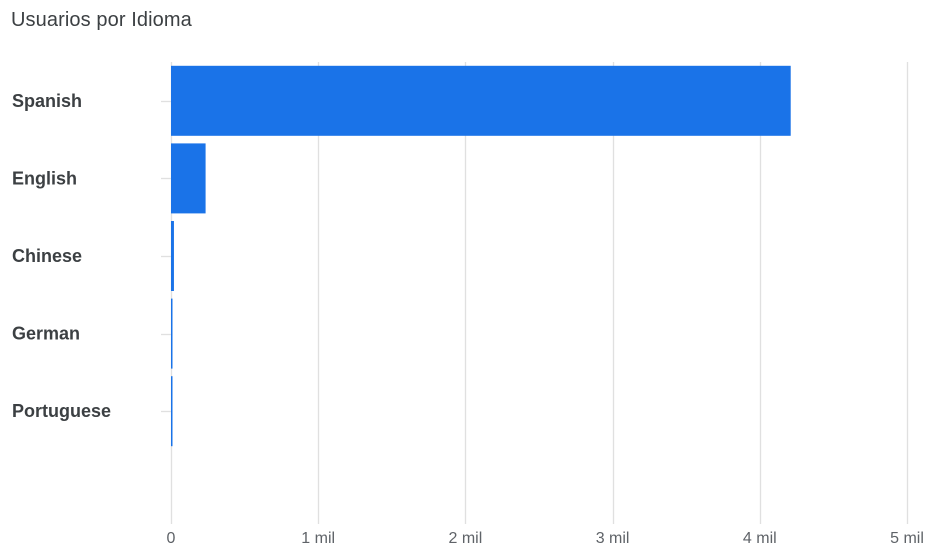 This screenshot has height=548, width=931. I want to click on category-label: German, so click(46, 334).